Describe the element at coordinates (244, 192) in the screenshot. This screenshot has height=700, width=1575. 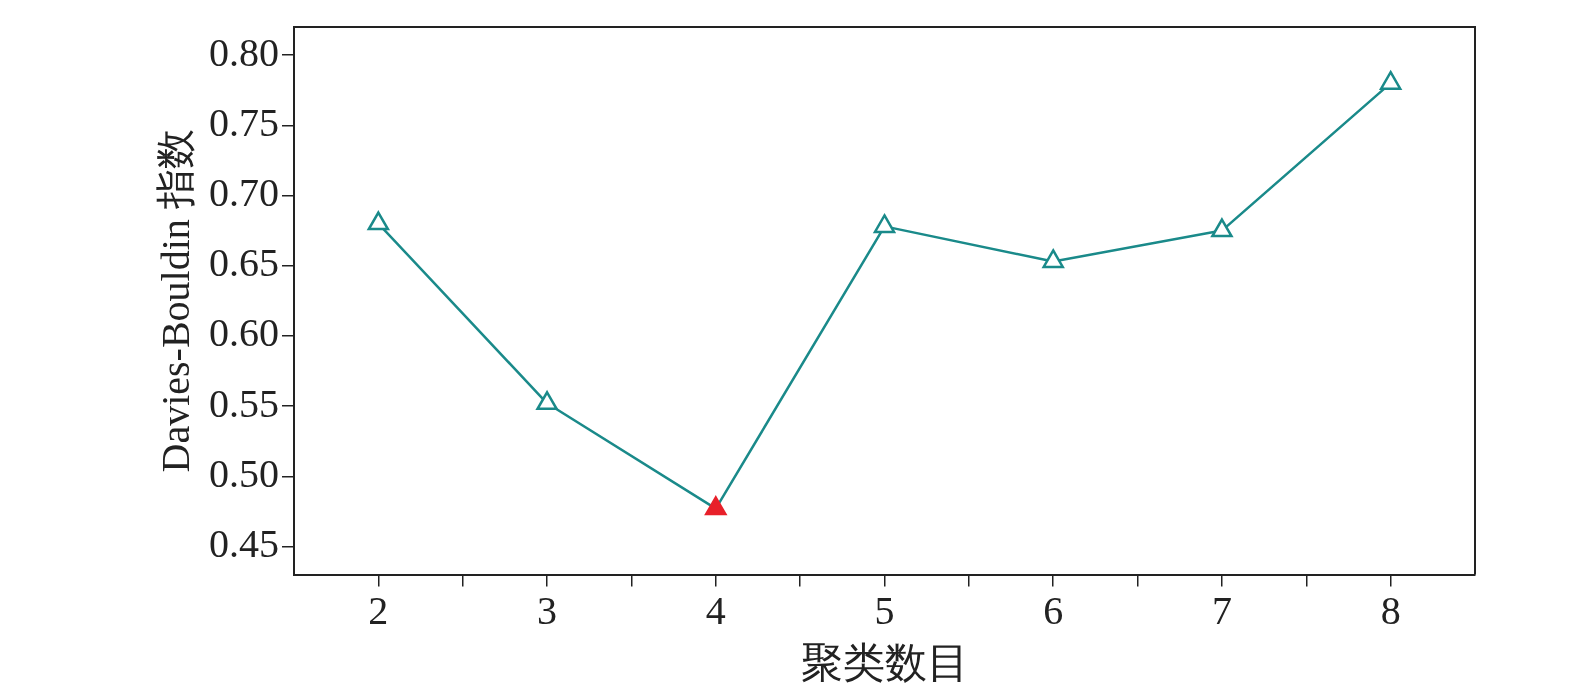
I see `y-tick-label: 0.70` at that location.